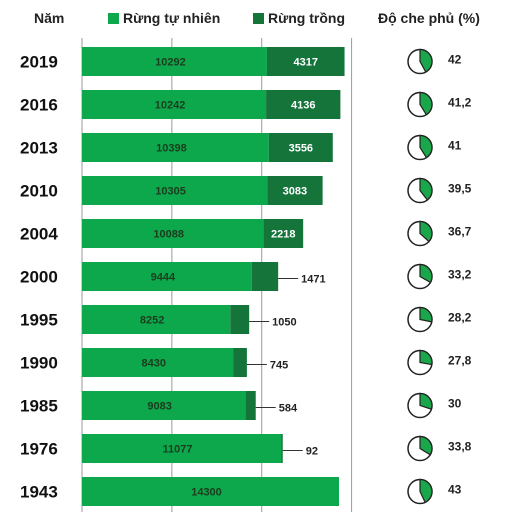  Describe the element at coordinates (168, 235) in the screenshot. I see `natural-forest-value-label: 10088` at that location.